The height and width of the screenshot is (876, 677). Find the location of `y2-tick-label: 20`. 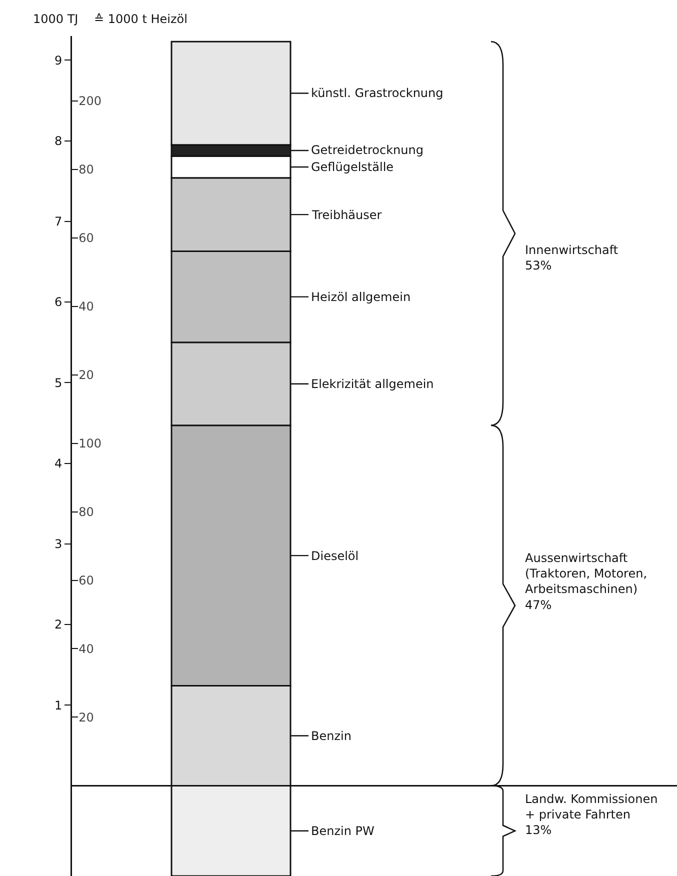

y2-tick-label: 20 is located at coordinates (86, 717).